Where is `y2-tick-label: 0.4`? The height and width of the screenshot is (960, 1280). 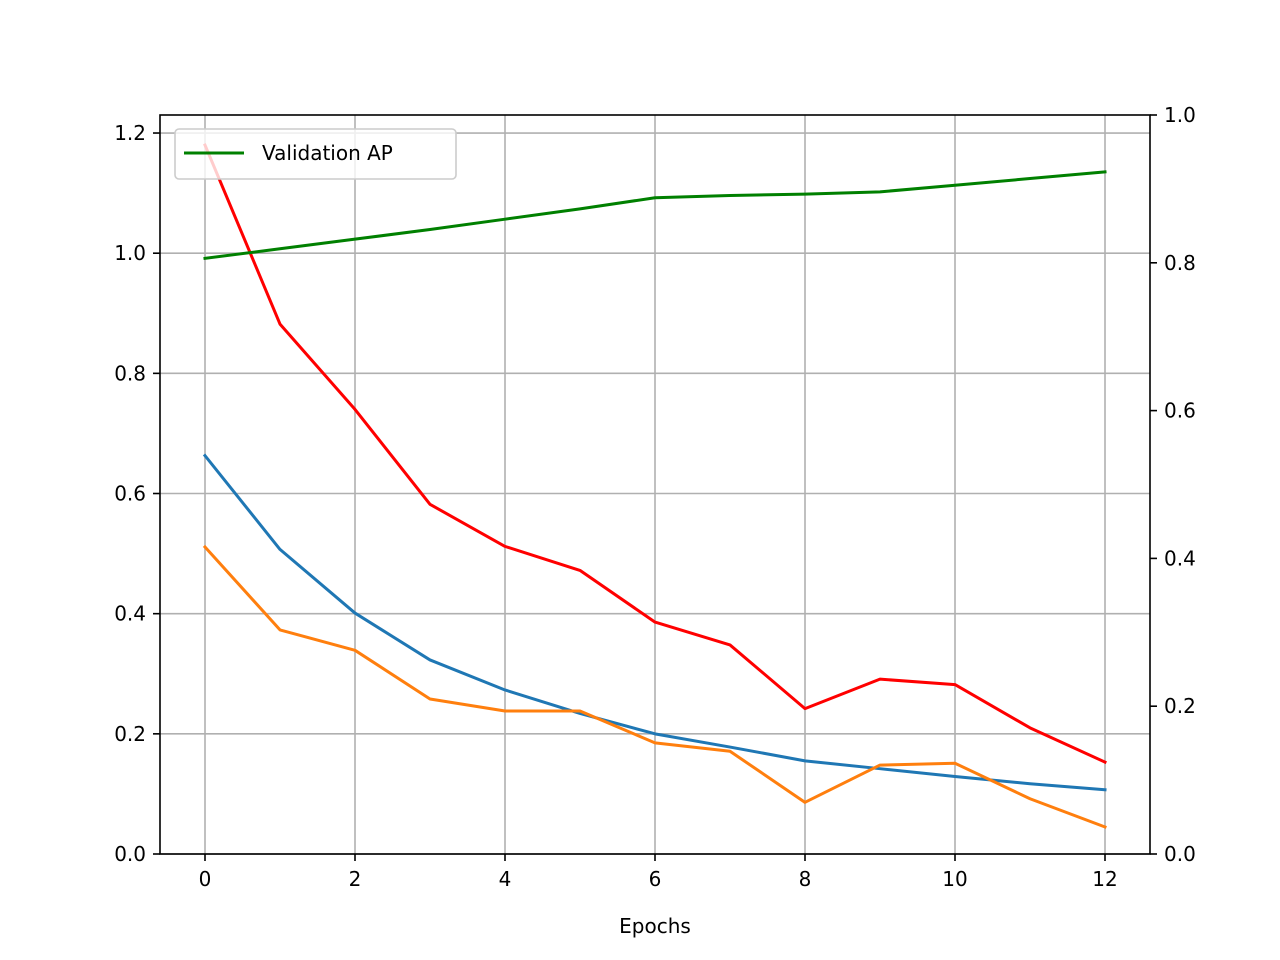 y2-tick-label: 0.4 is located at coordinates (1180, 558).